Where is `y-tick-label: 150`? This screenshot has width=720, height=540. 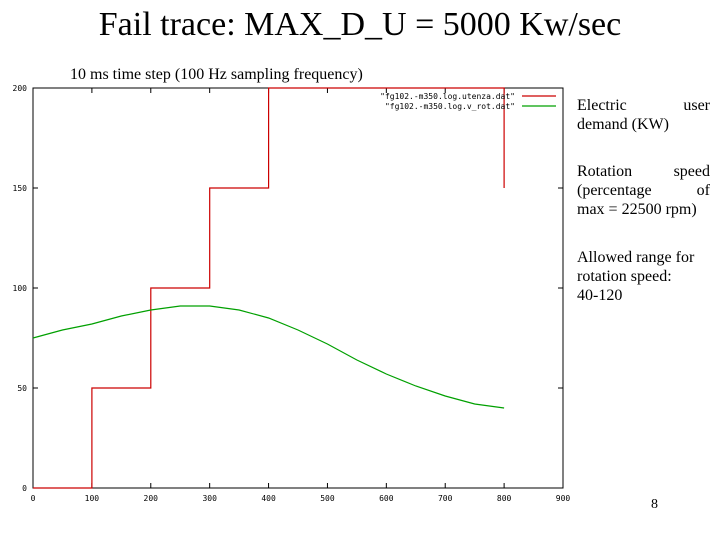
y-tick-label: 150 is located at coordinates (20, 188).